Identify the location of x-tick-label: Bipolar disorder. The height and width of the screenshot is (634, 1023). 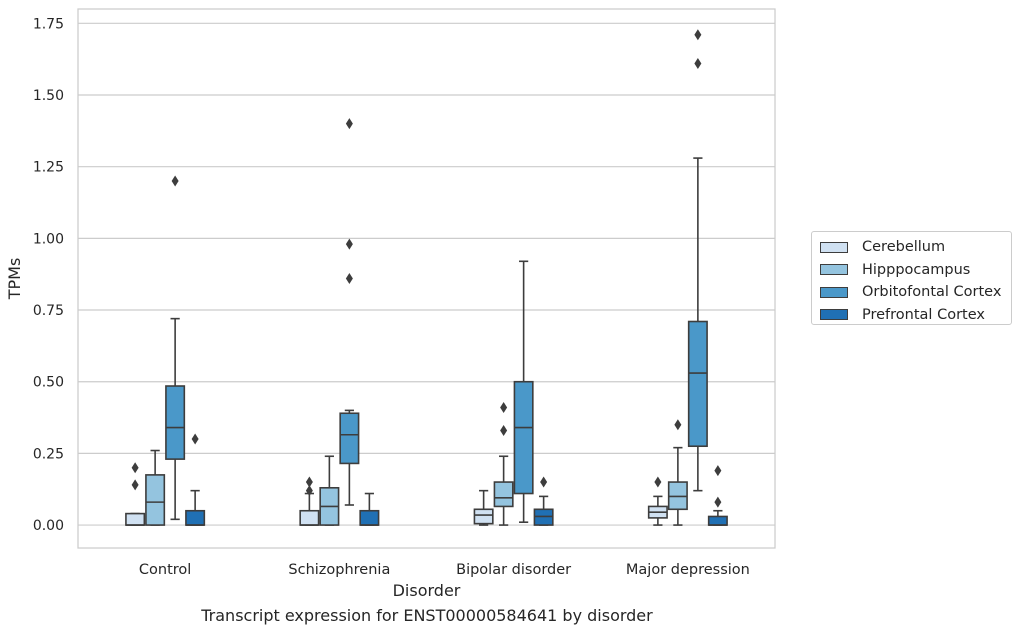
(513, 570).